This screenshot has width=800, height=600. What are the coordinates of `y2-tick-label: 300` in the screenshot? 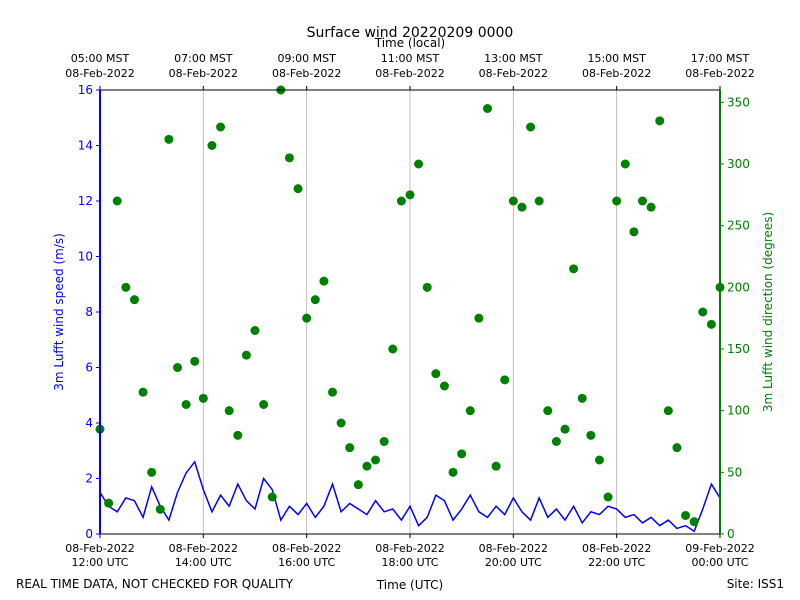 It's located at (738, 164).